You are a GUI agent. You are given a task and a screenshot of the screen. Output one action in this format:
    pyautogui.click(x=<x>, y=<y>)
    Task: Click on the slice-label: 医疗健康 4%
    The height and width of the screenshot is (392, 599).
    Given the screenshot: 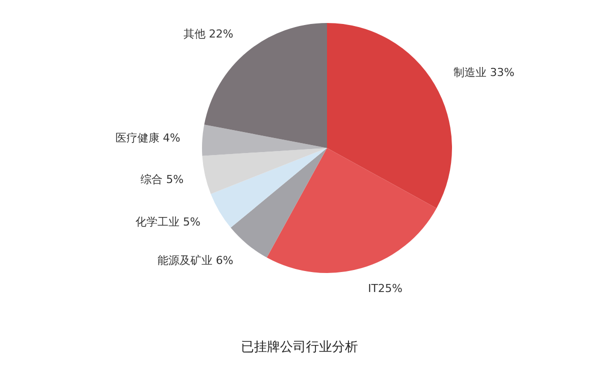 What is the action you would take?
    pyautogui.click(x=147, y=138)
    